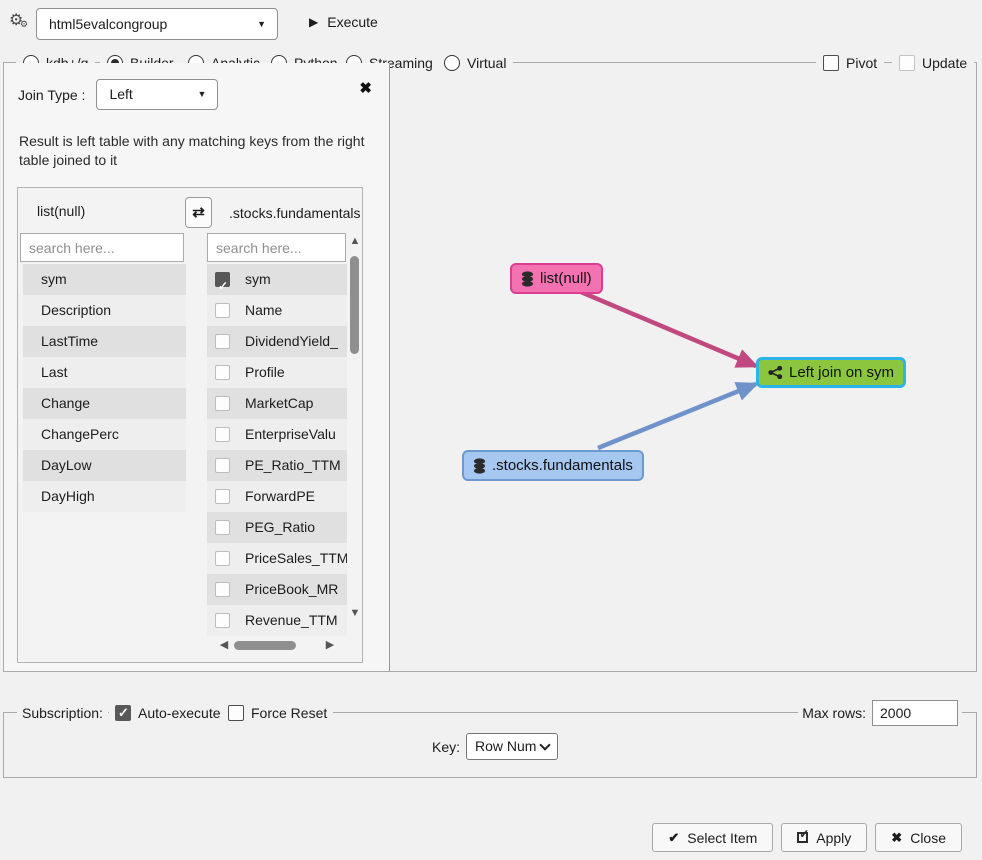  What do you see at coordinates (277, 496) in the screenshot?
I see `column-item: ForwardPE` at bounding box center [277, 496].